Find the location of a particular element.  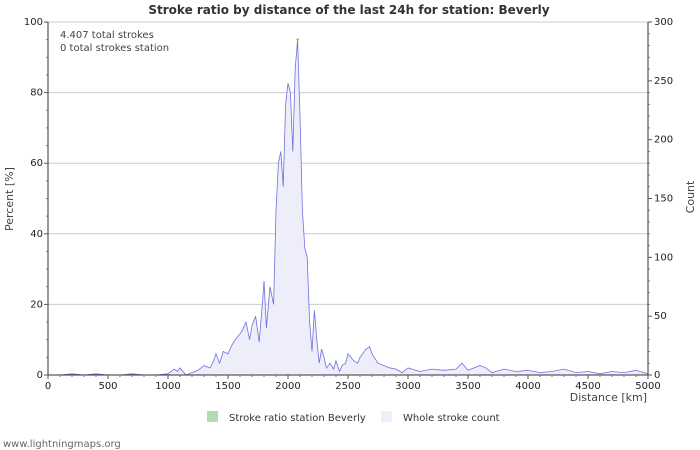

footer-site-link: www.lightningmaps.org is located at coordinates (62, 444).